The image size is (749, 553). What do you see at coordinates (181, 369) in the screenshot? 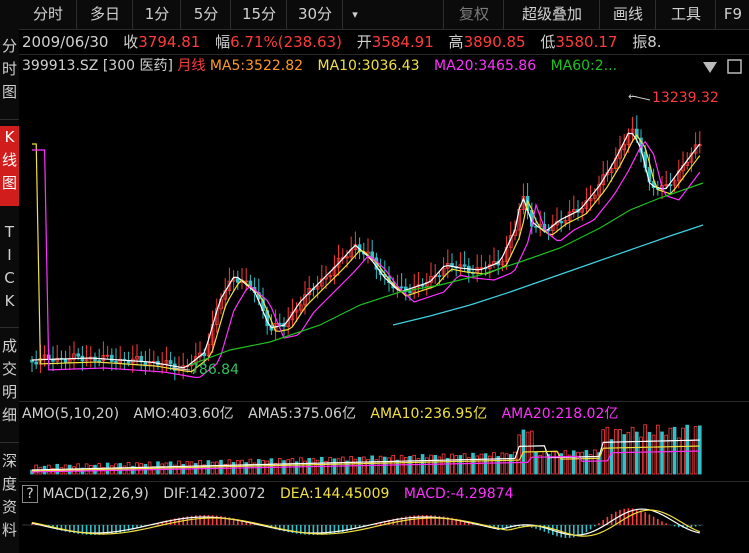
I see `low-marker-line` at bounding box center [181, 369].